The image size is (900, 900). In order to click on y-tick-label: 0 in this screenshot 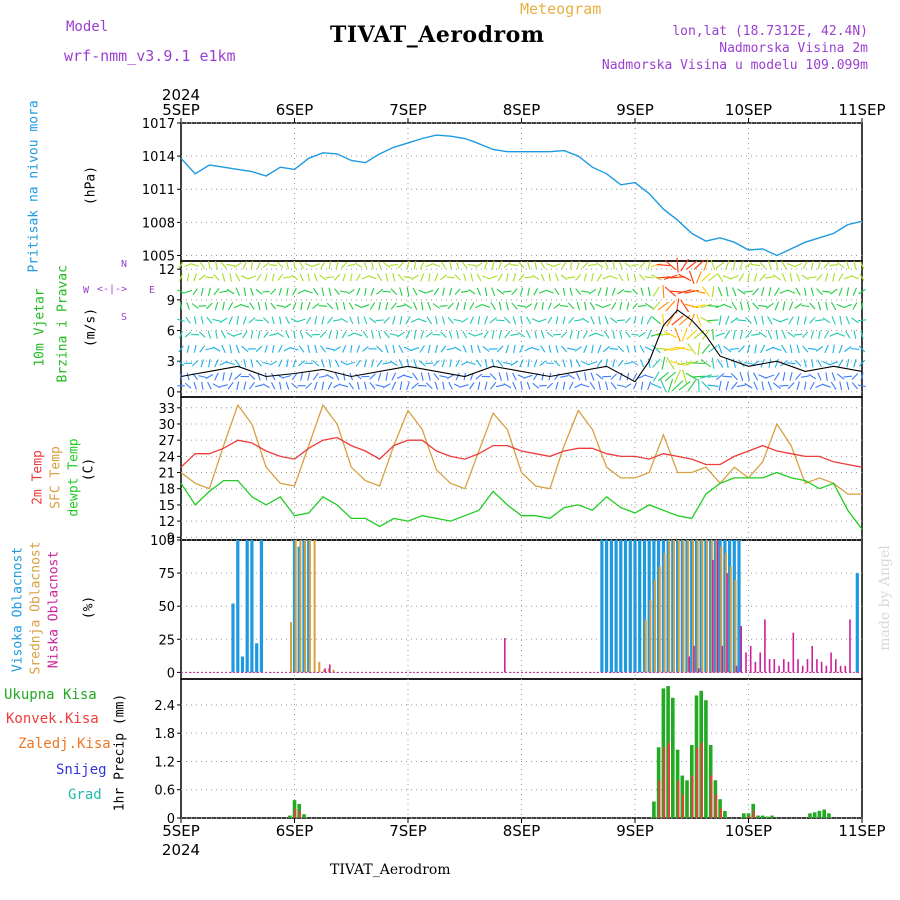, I will do `click(171, 673)`.